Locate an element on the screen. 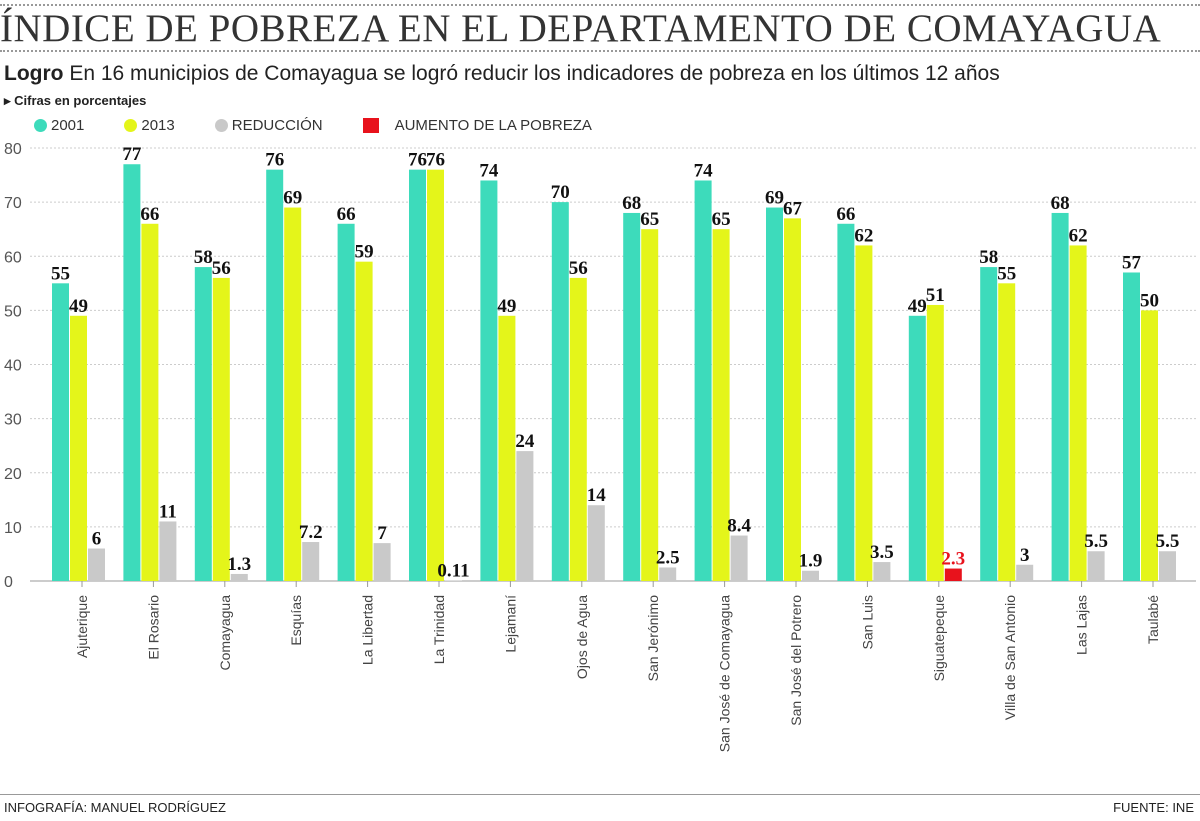  data-label: 1.9 is located at coordinates (811, 561).